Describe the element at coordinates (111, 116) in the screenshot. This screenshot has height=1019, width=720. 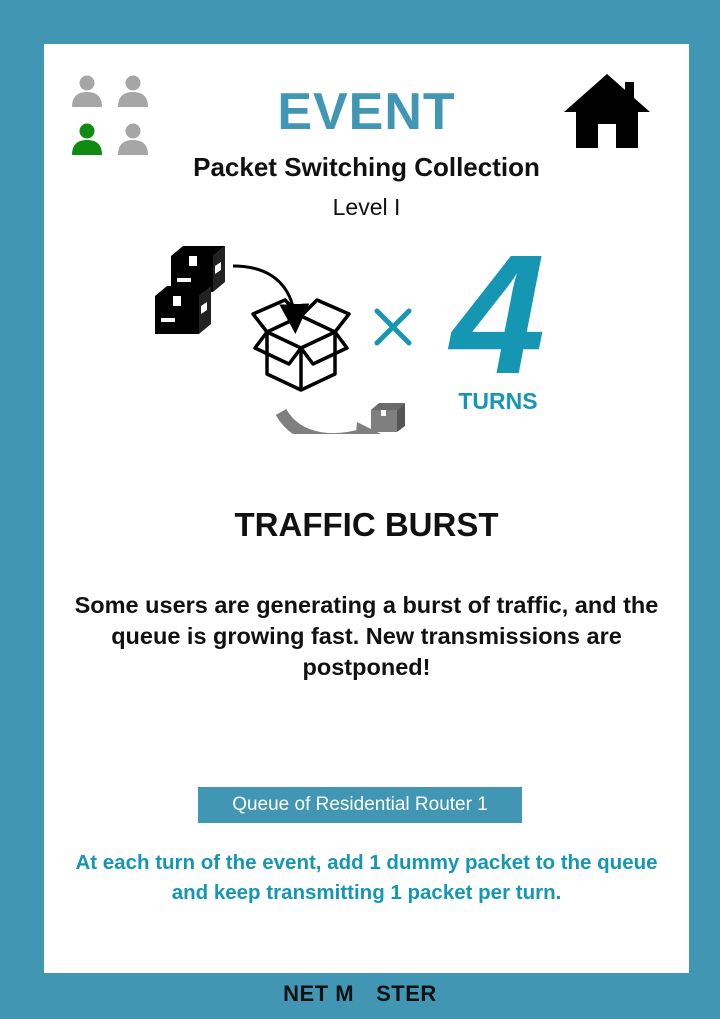
I see `player-indicator` at that location.